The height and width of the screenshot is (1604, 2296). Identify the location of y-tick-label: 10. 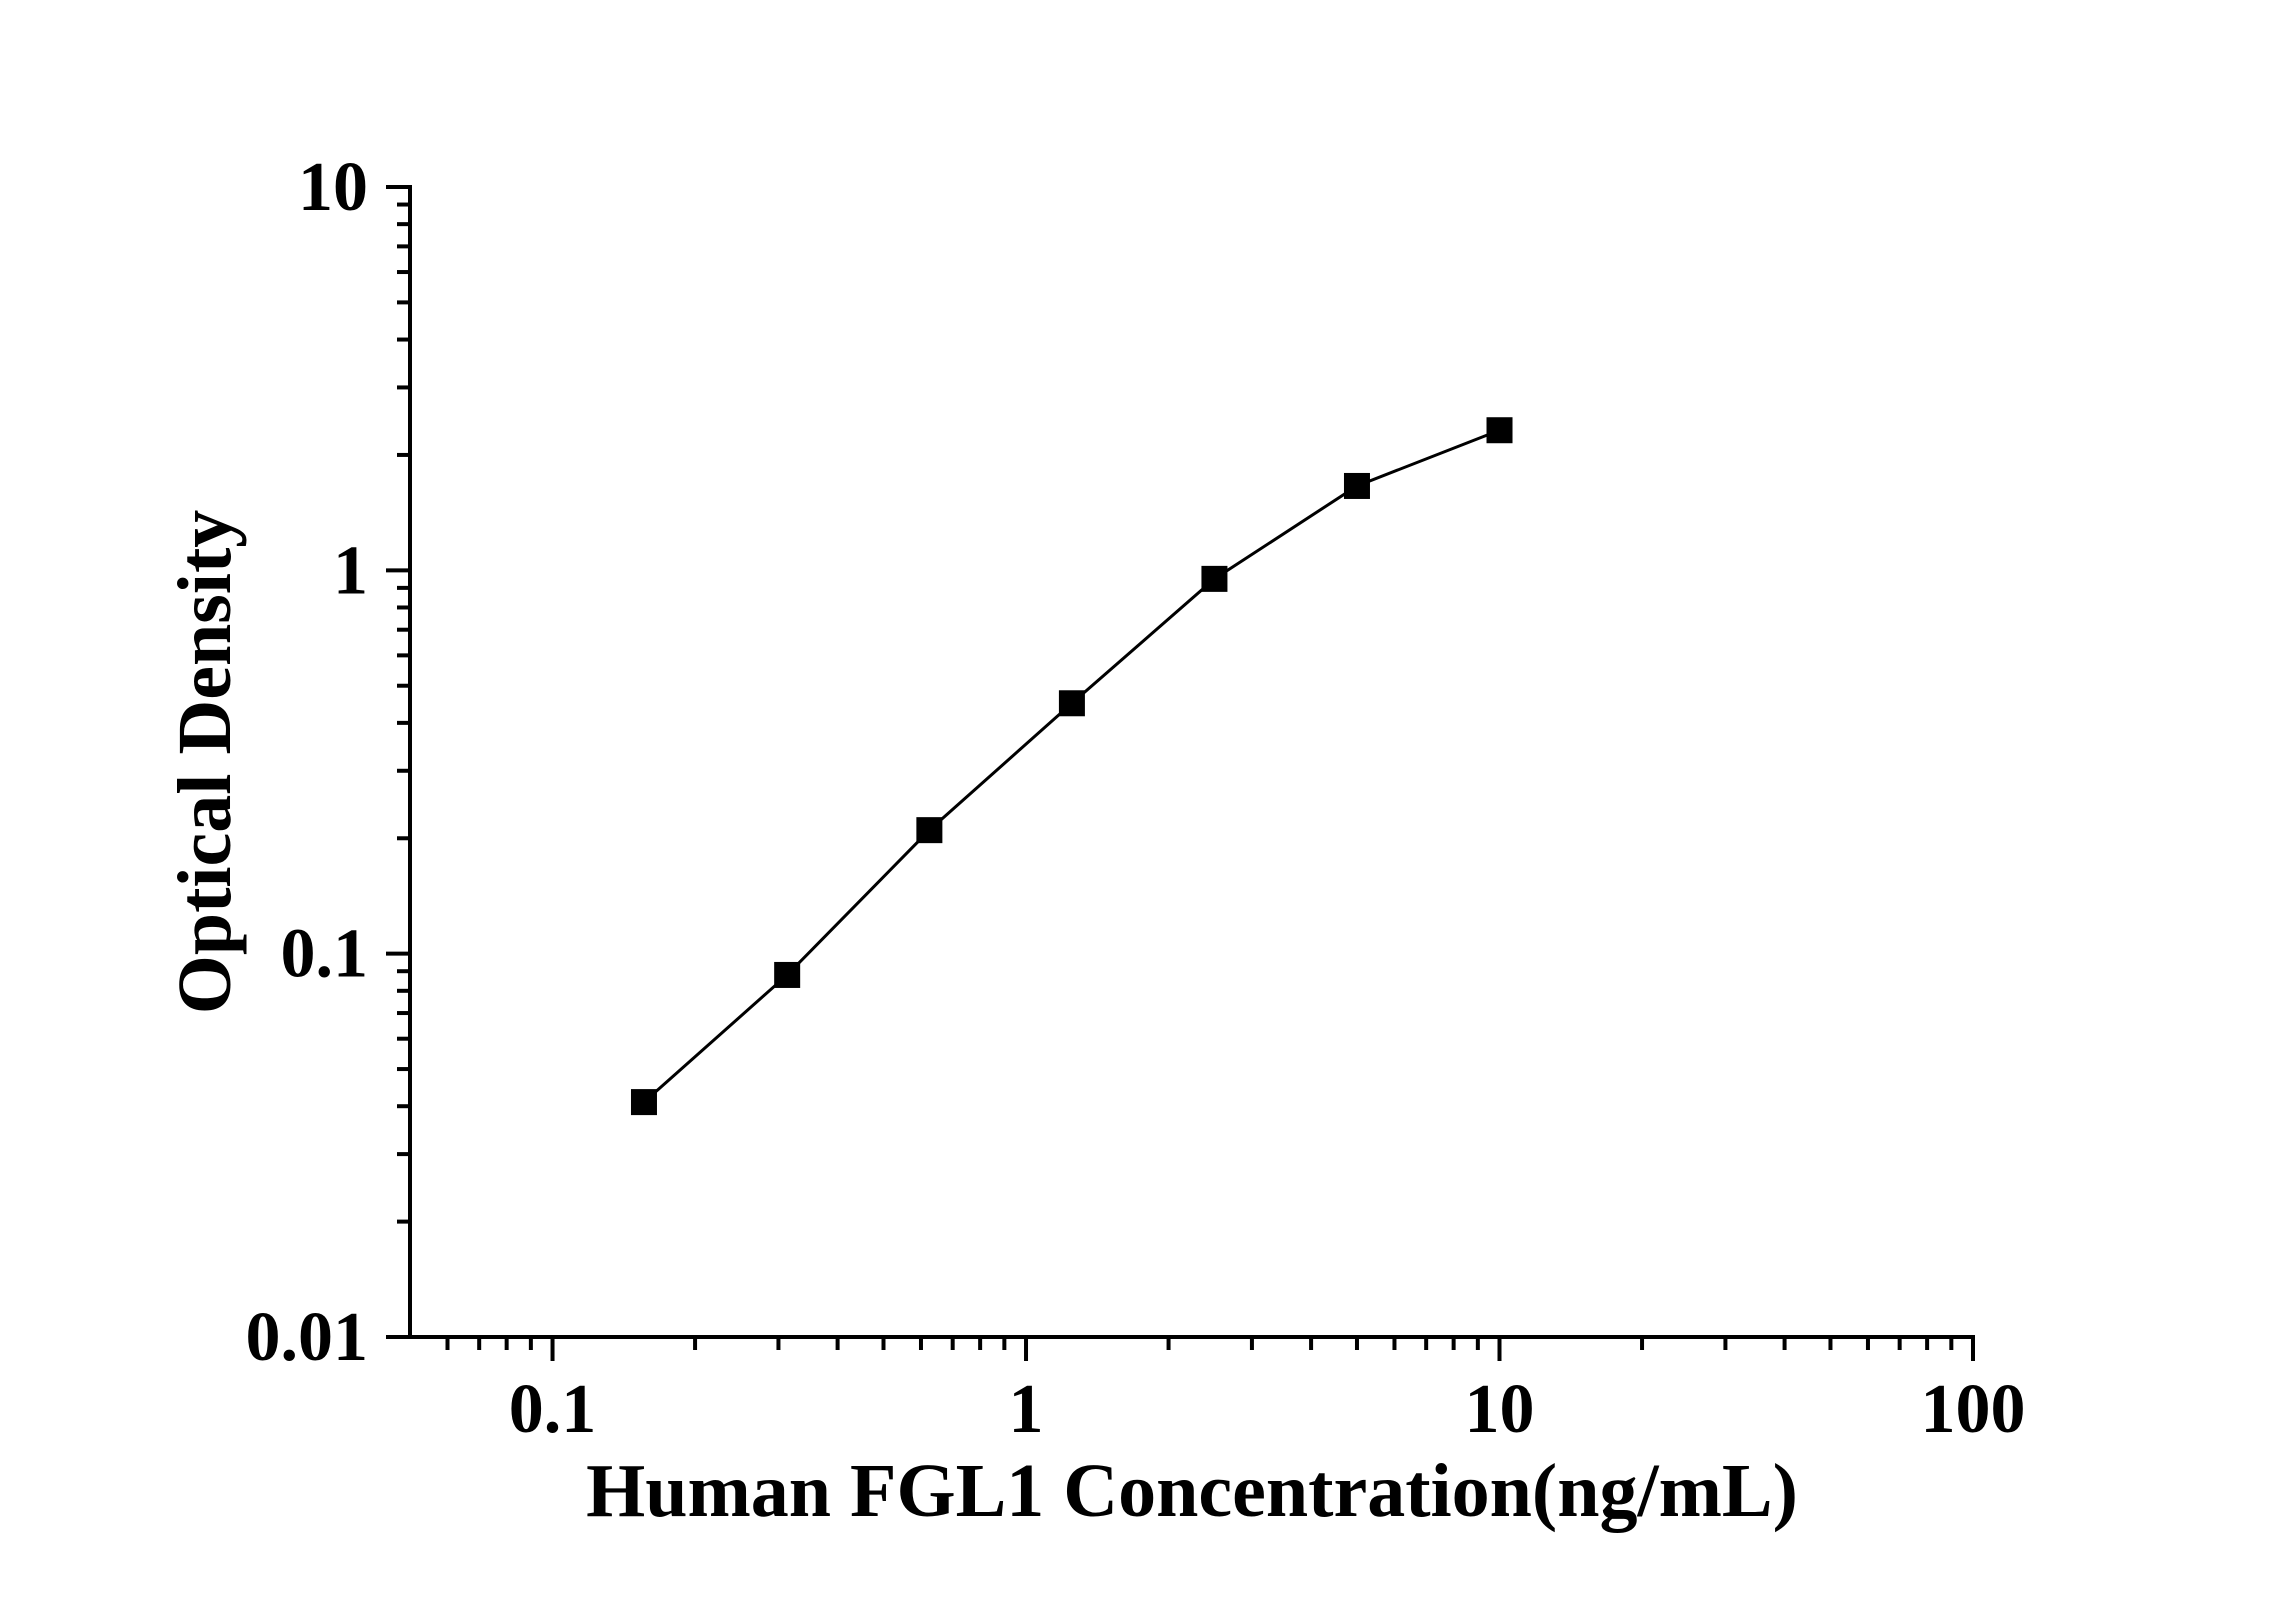
(333, 187).